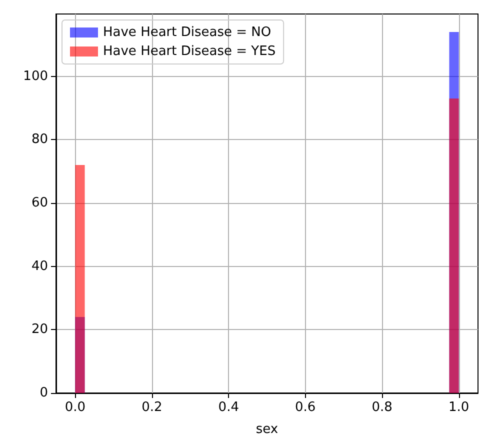 This screenshot has height=443, width=496. Describe the element at coordinates (39, 203) in the screenshot. I see `y-tick-label: 60` at that location.